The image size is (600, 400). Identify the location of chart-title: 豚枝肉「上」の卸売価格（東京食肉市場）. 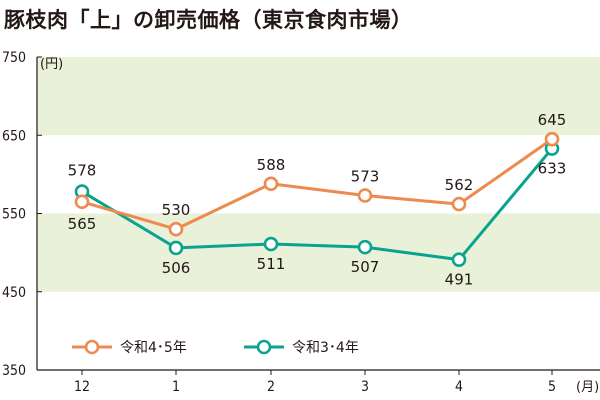
(208, 20).